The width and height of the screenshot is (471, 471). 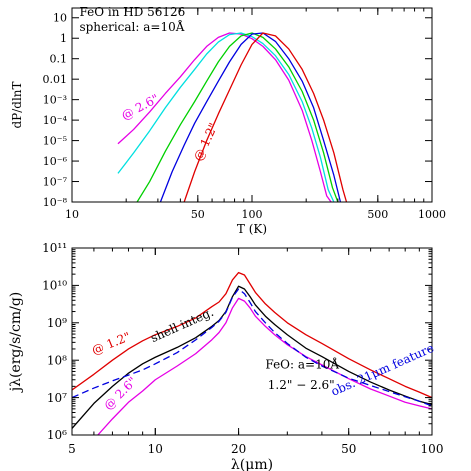 I want to click on y-tick-label: 0.1, so click(x=59, y=59).